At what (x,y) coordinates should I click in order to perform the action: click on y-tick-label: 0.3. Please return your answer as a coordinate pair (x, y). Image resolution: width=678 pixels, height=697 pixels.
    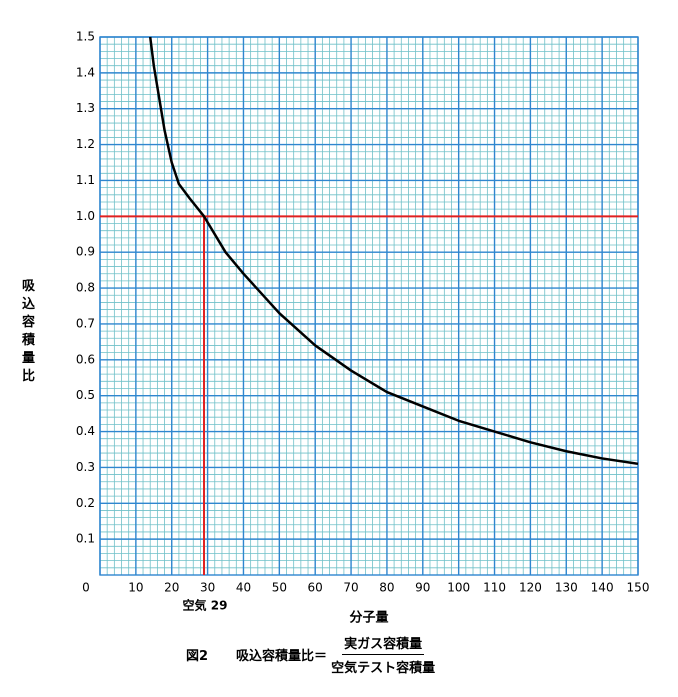
    Looking at the image, I should click on (85, 467).